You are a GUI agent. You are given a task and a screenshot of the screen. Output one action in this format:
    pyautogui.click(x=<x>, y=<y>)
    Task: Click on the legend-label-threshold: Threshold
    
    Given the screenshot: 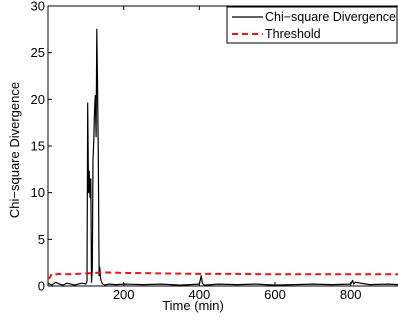 What is the action you would take?
    pyautogui.click(x=293, y=34)
    